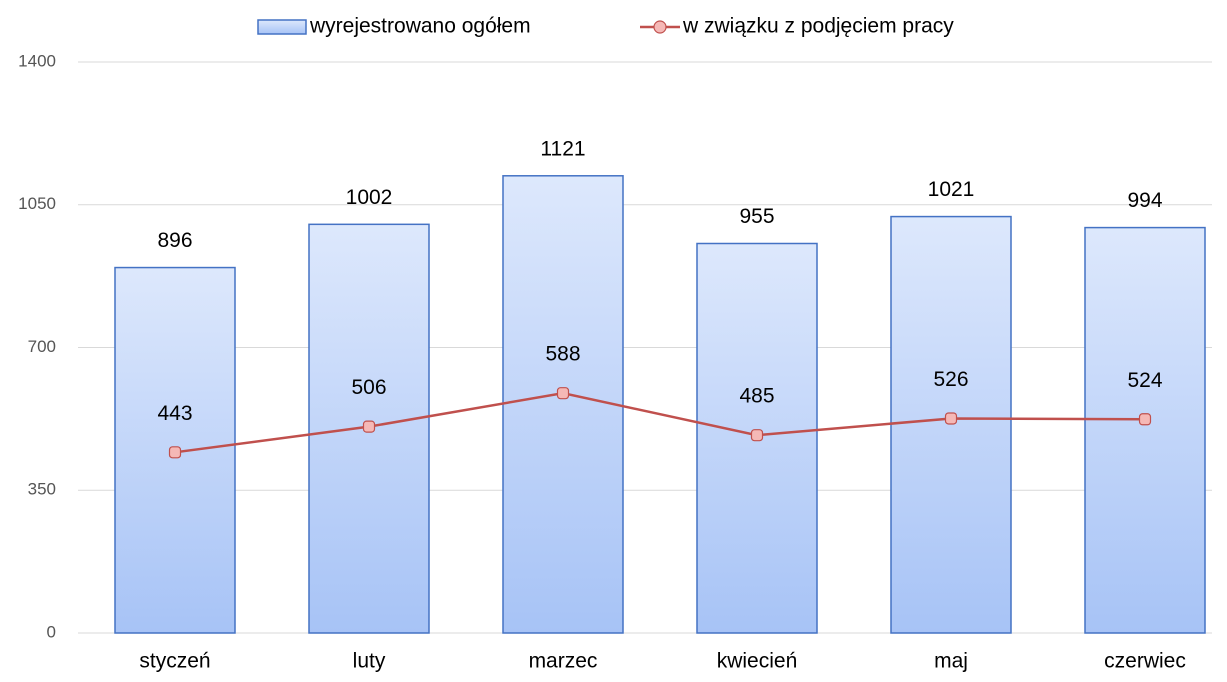 The image size is (1227, 682). What do you see at coordinates (174, 240) in the screenshot?
I see `data-label: 896` at bounding box center [174, 240].